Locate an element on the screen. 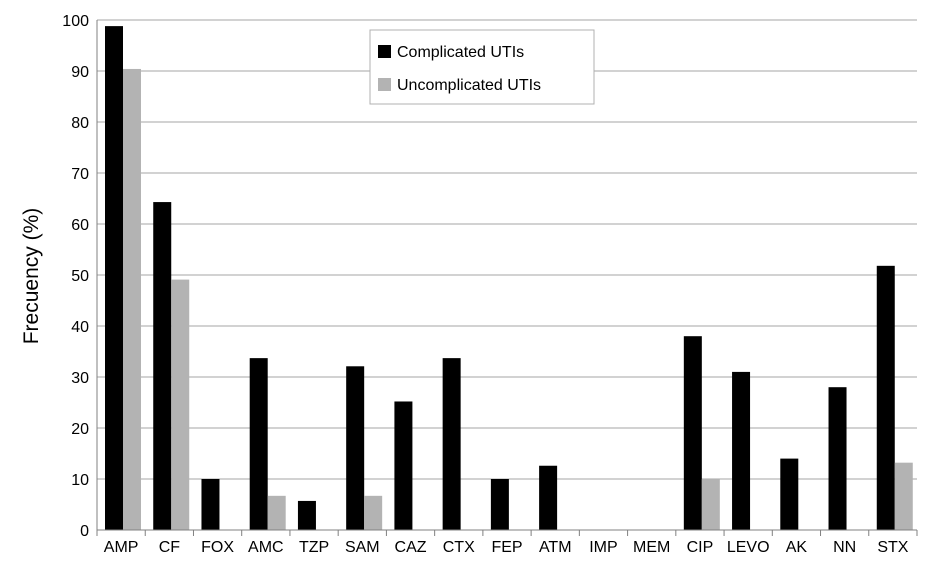 The image size is (929, 566). x-tick-label: IMP is located at coordinates (603, 547).